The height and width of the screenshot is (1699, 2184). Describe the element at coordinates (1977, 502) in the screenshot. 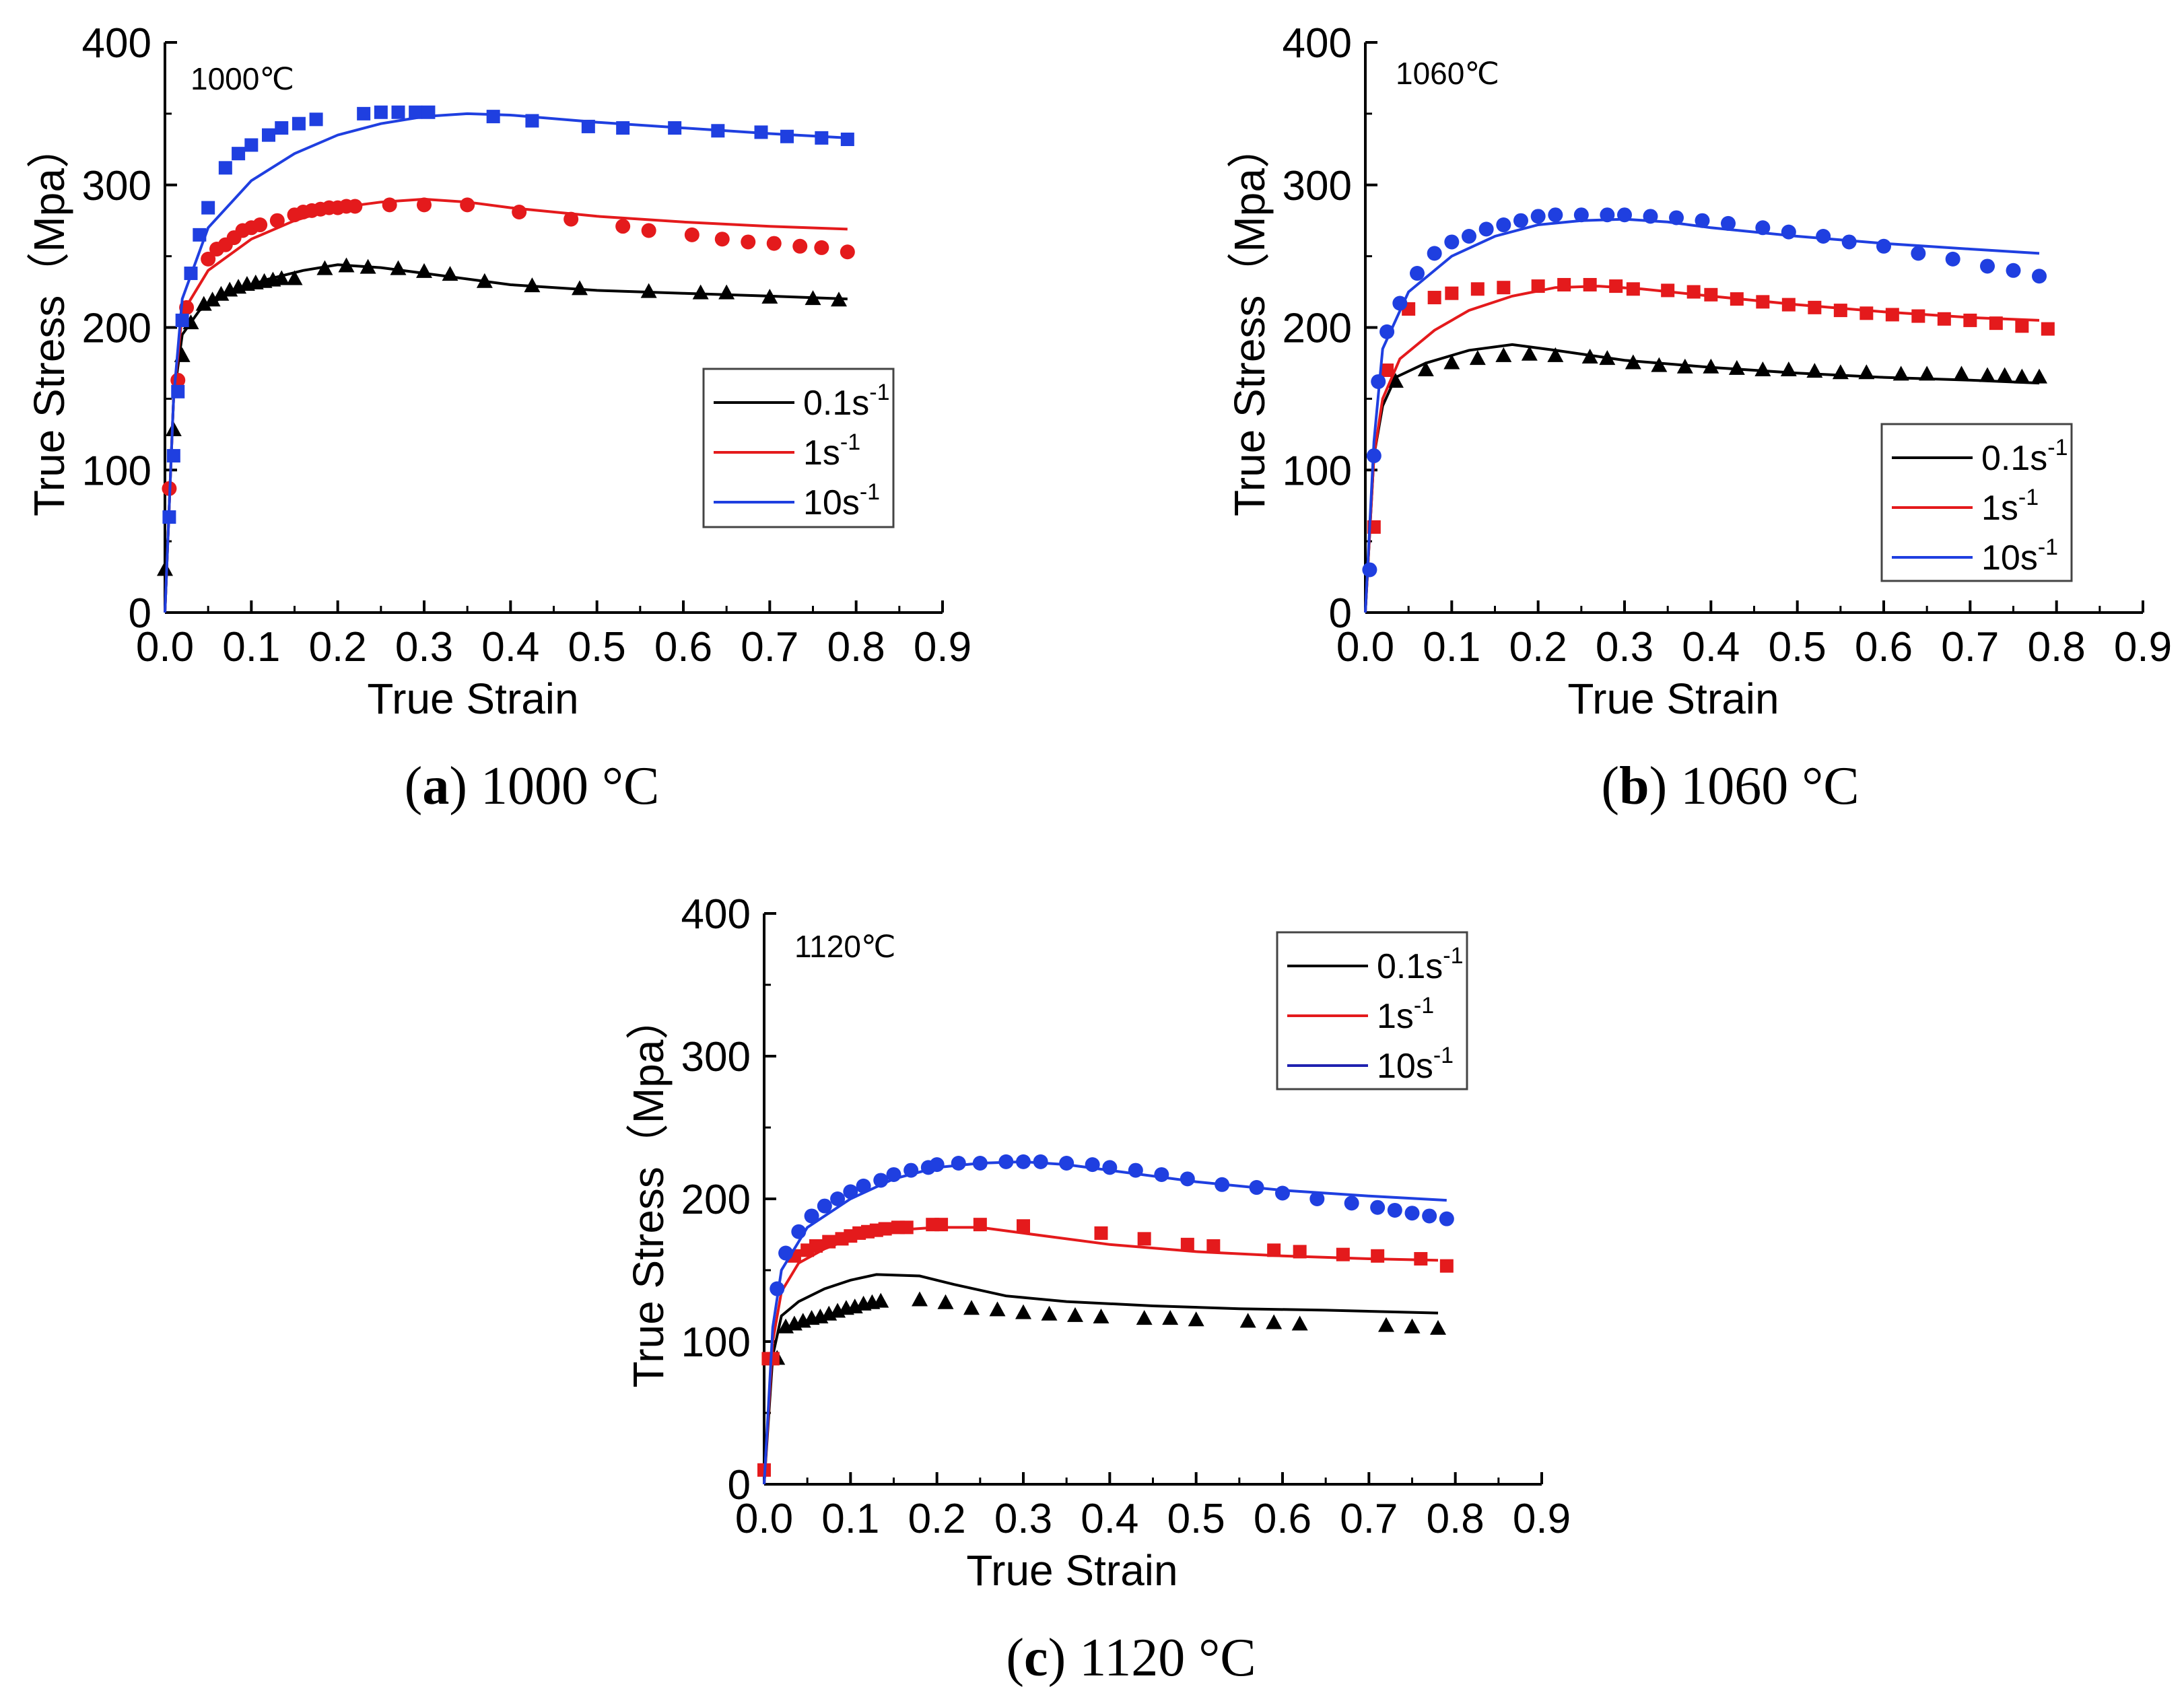

I see `legend-box` at that location.